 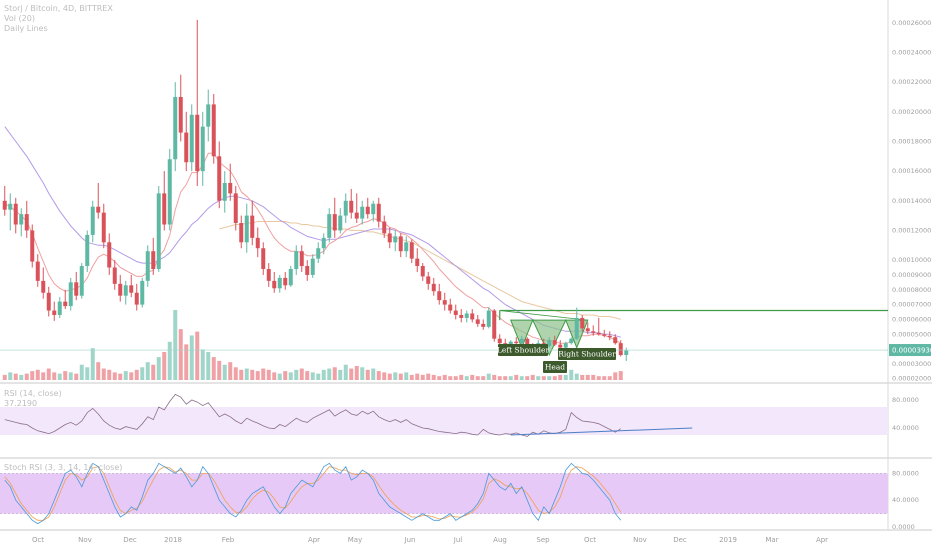 What do you see at coordinates (822, 540) in the screenshot?
I see `x-tick-label: Apr` at bounding box center [822, 540].